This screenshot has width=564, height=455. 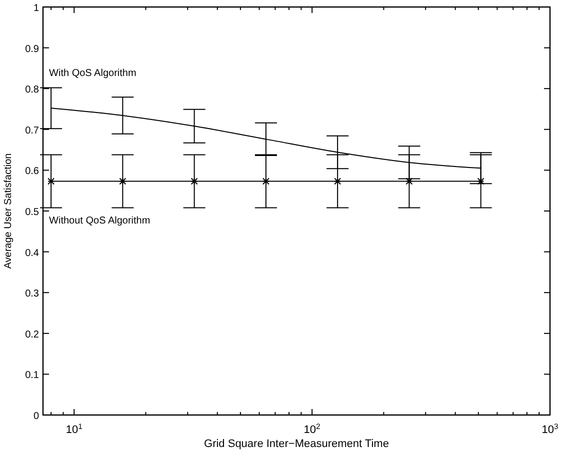 I want to click on text: With QoS Algorithm, so click(x=92, y=73).